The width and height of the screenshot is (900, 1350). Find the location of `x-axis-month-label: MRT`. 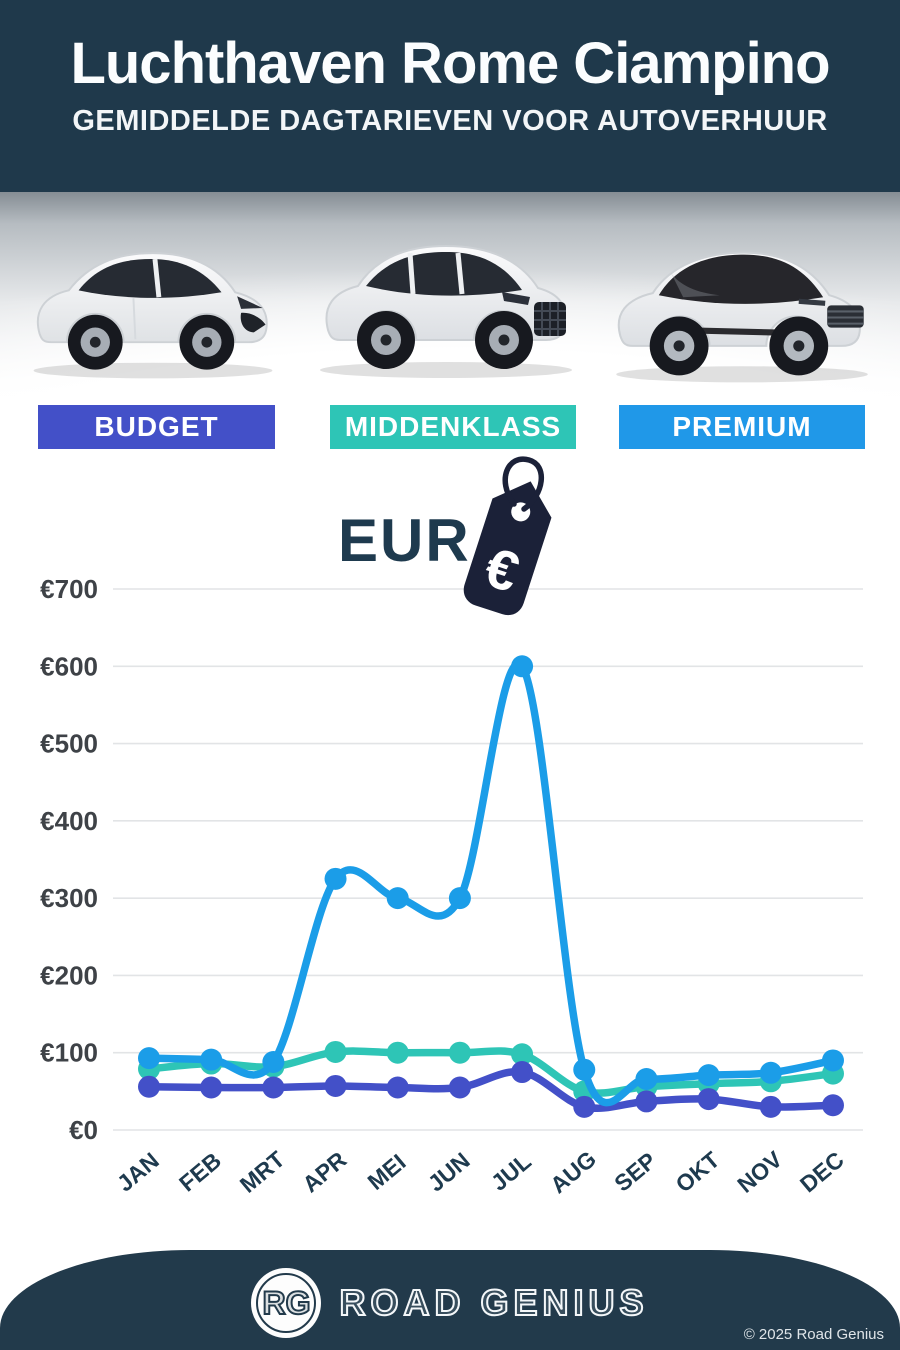

x-axis-month-label: MRT is located at coordinates (262, 1172).